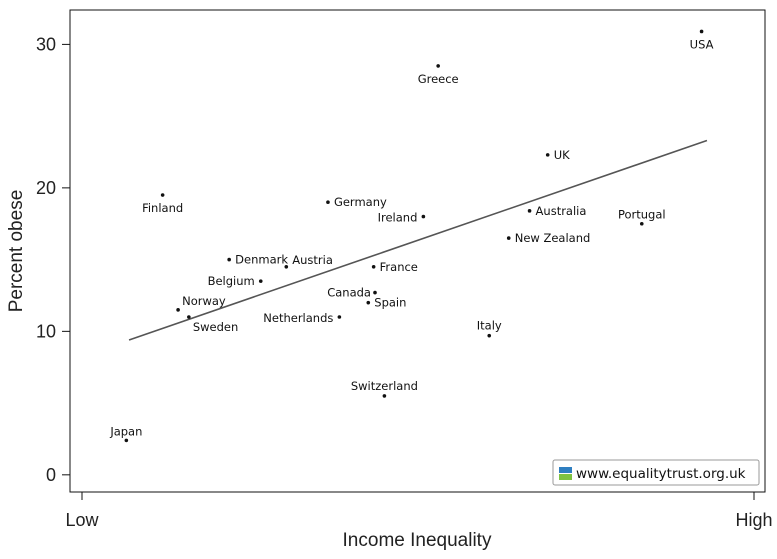  What do you see at coordinates (312, 260) in the screenshot?
I see `point-label: Austria` at bounding box center [312, 260].